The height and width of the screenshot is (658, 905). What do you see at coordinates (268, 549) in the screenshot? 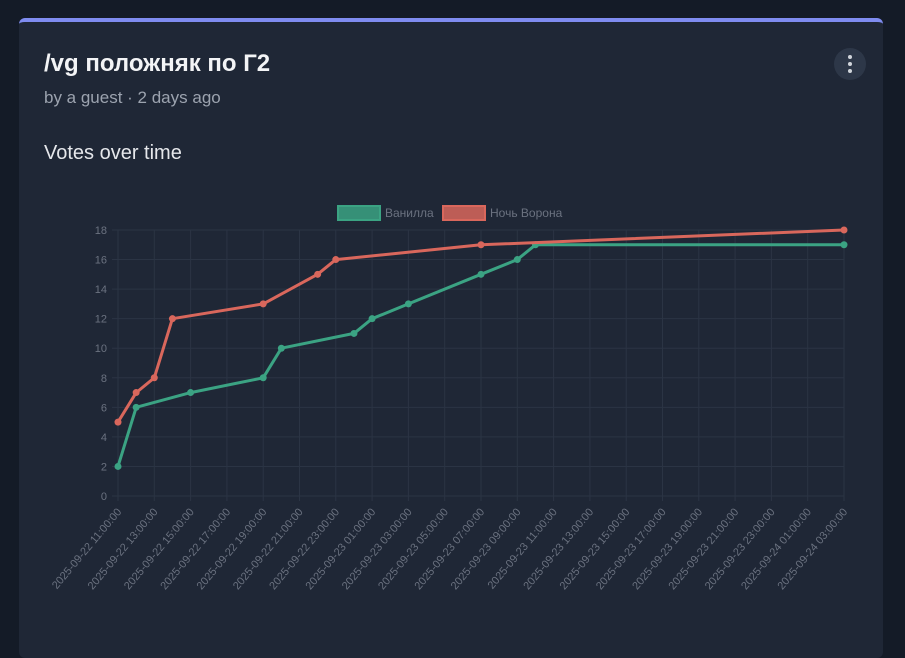
I see `x-tick-label: 2025-09-22 21:00:00` at bounding box center [268, 549].